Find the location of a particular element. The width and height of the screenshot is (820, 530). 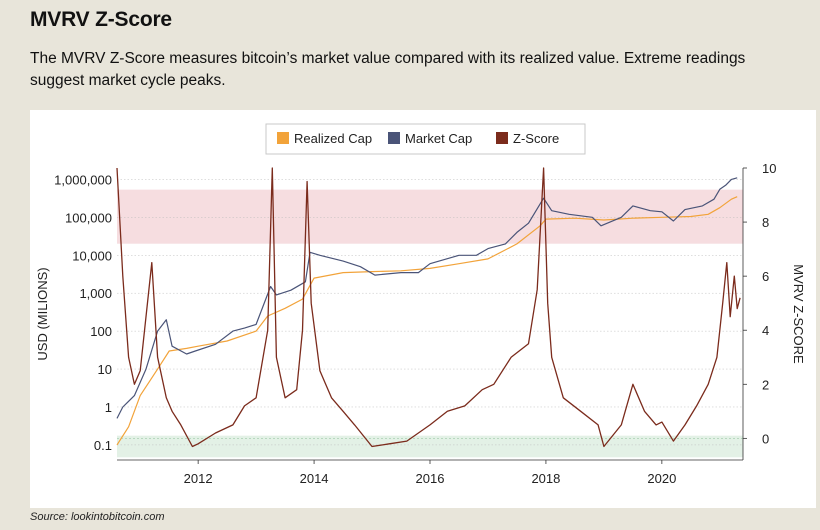

y2-tick-label: 2 is located at coordinates (765, 384).